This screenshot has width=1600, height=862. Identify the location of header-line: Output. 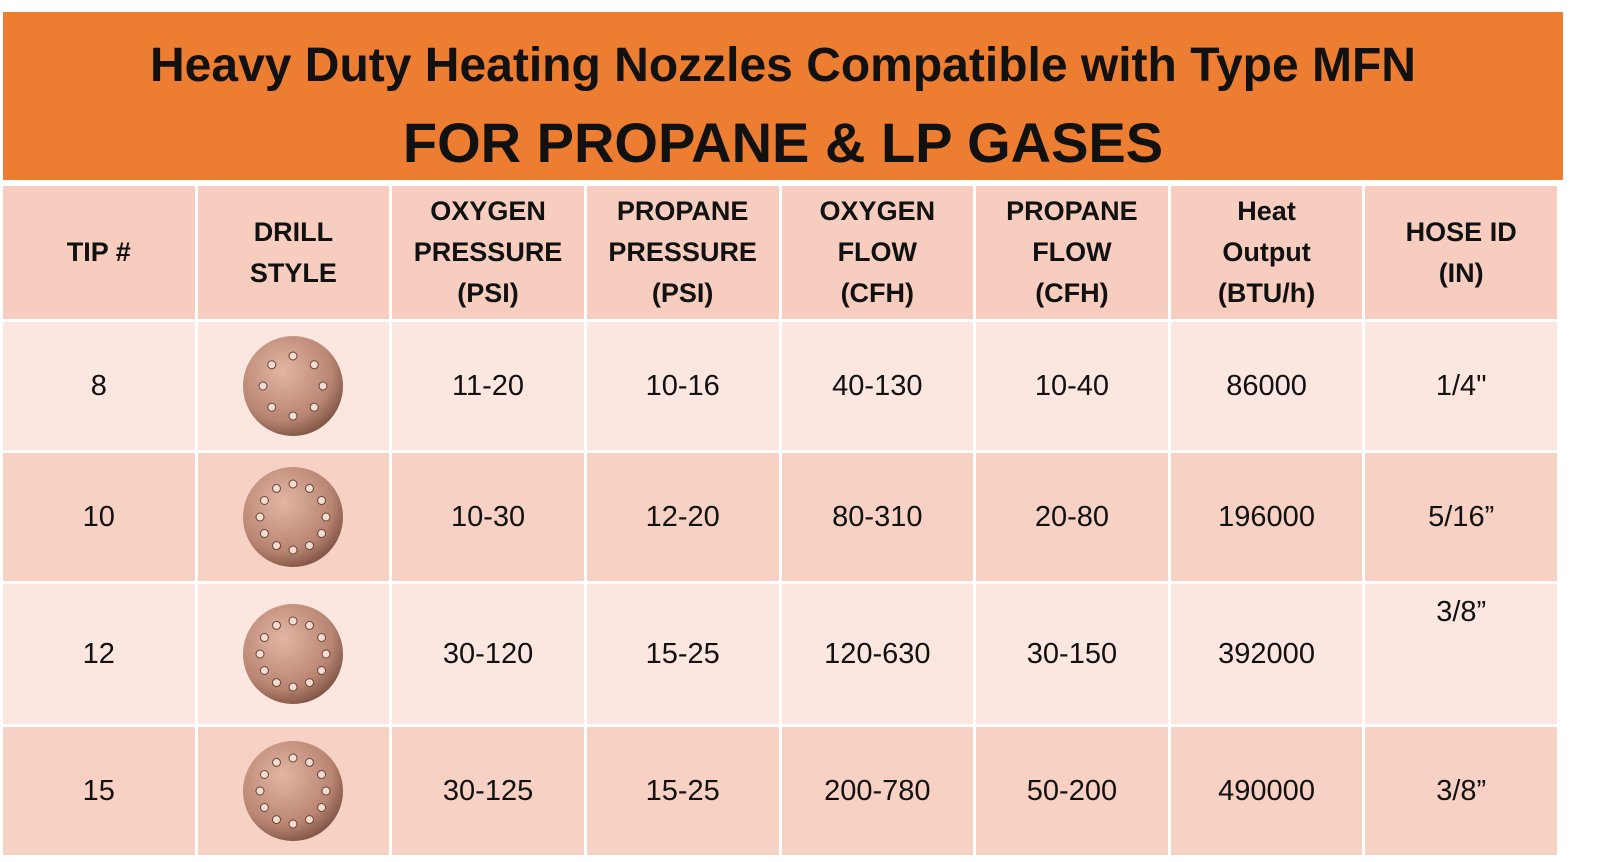
(1266, 252).